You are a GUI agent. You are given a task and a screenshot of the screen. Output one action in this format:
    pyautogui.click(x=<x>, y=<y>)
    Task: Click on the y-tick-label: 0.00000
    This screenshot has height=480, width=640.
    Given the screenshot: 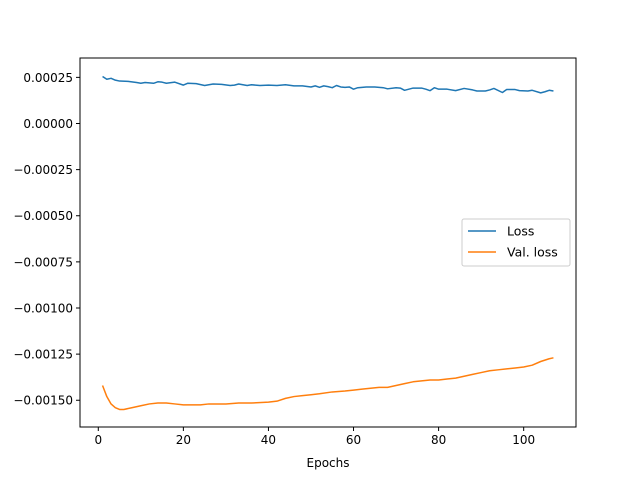 What is the action you would take?
    pyautogui.click(x=48, y=124)
    